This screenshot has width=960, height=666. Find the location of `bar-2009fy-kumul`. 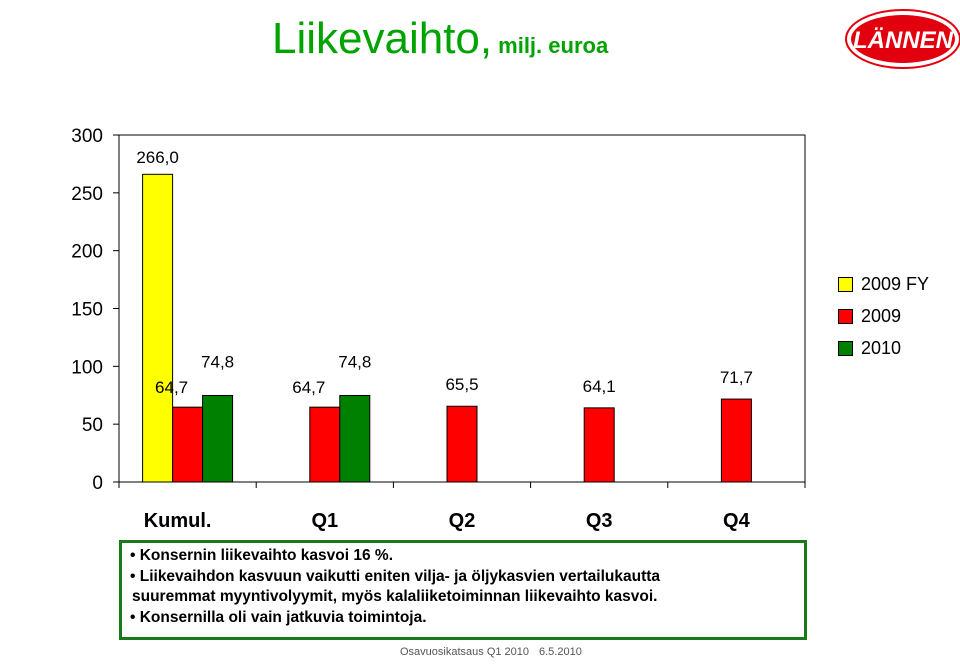

bar-2009fy-kumul is located at coordinates (158, 328).